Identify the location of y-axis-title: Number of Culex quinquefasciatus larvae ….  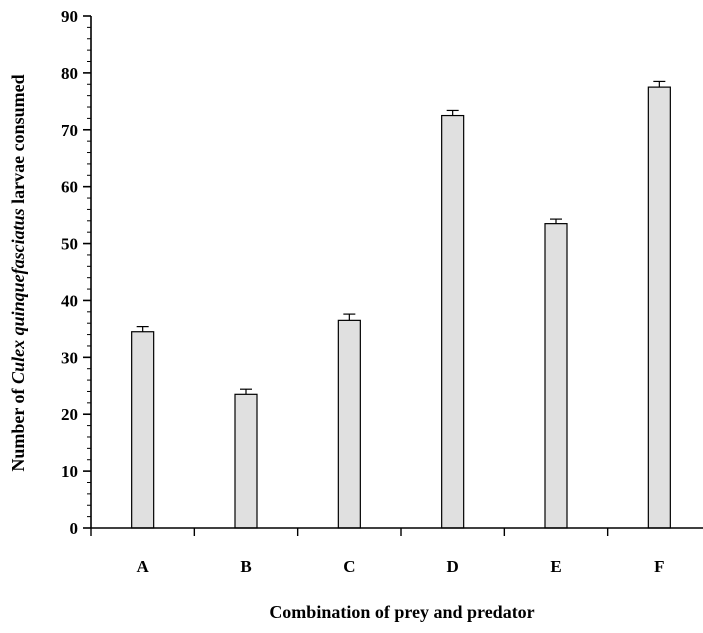
(18, 272).